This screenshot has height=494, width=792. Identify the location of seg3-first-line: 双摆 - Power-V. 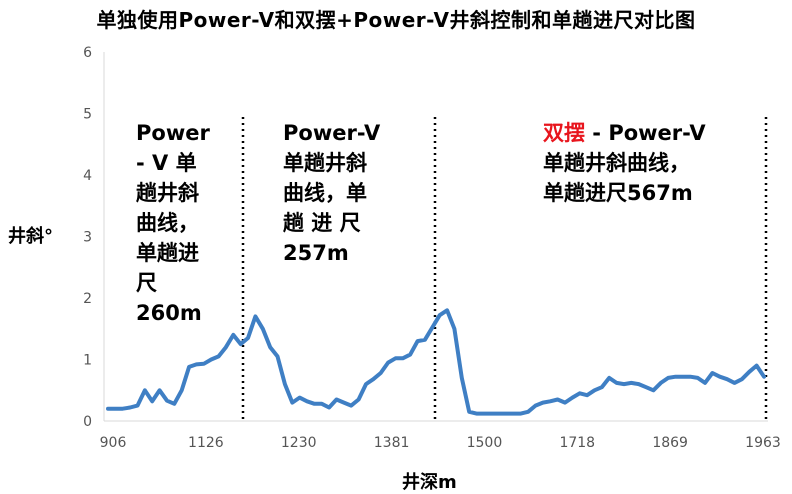
(624, 133).